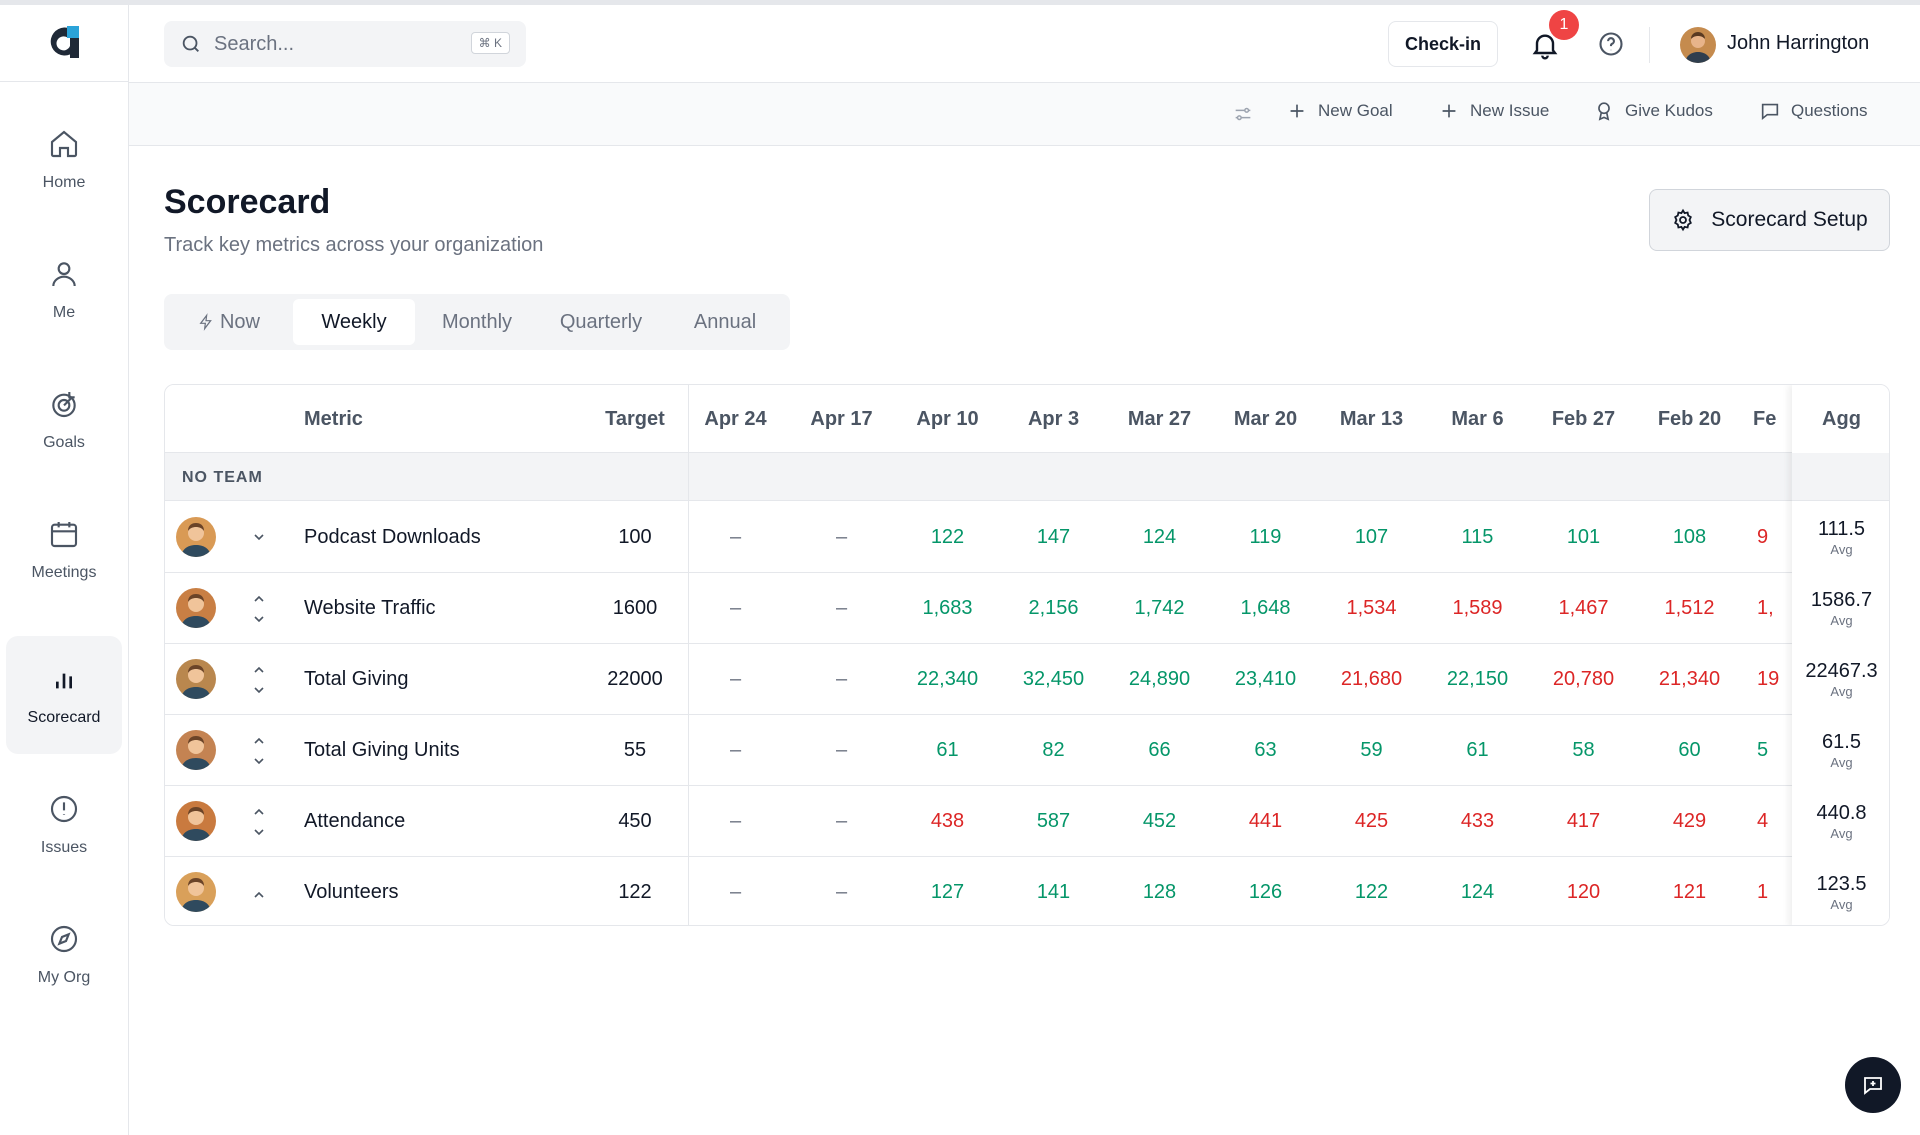 Image resolution: width=1920 pixels, height=1135 pixels. Describe the element at coordinates (1265, 749) in the screenshot. I see `metric-value-cell: 63` at that location.